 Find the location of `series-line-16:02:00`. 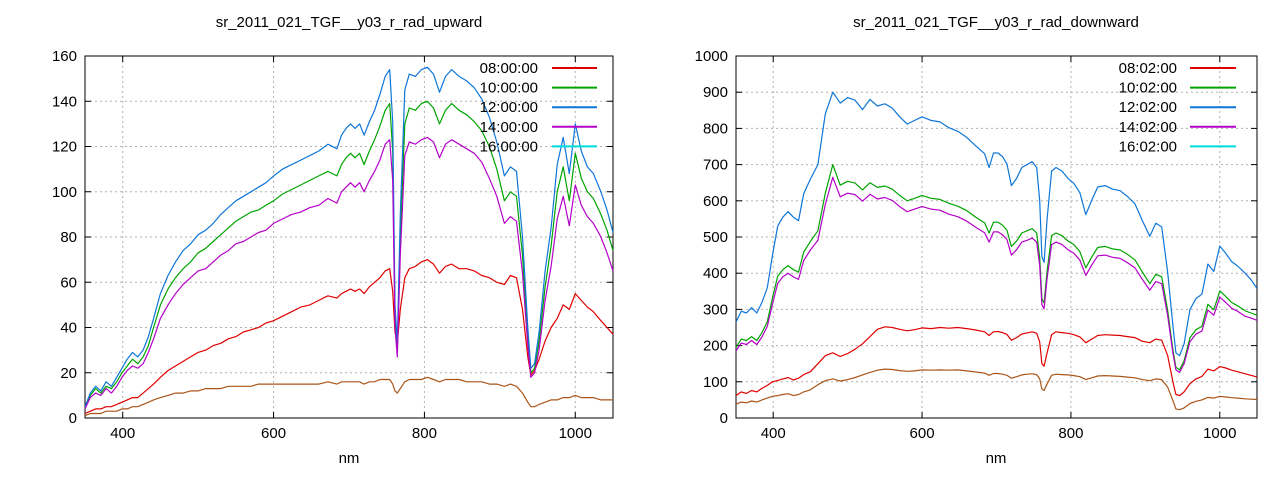

series-line-16:02:00 is located at coordinates (996, 389).